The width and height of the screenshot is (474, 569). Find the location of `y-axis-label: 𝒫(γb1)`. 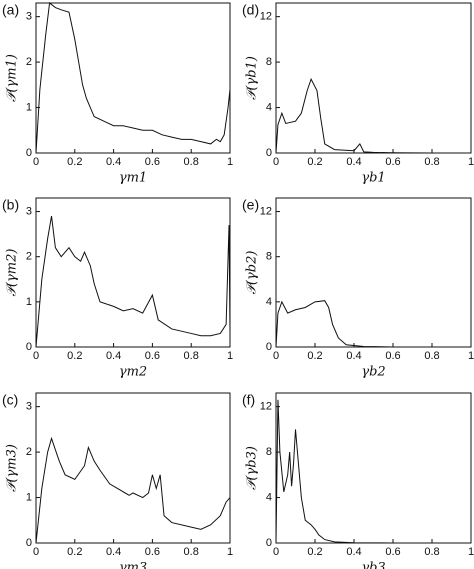

y-axis-label: 𝒫(γb1) is located at coordinates (252, 78).